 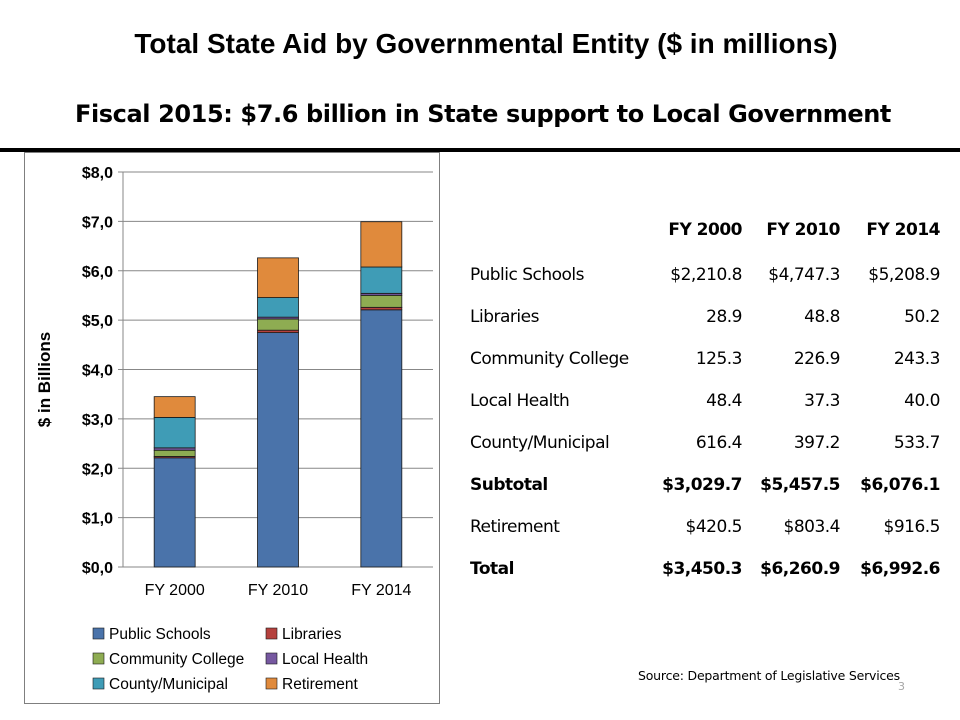 I want to click on legend-label: Libraries, so click(x=312, y=634).